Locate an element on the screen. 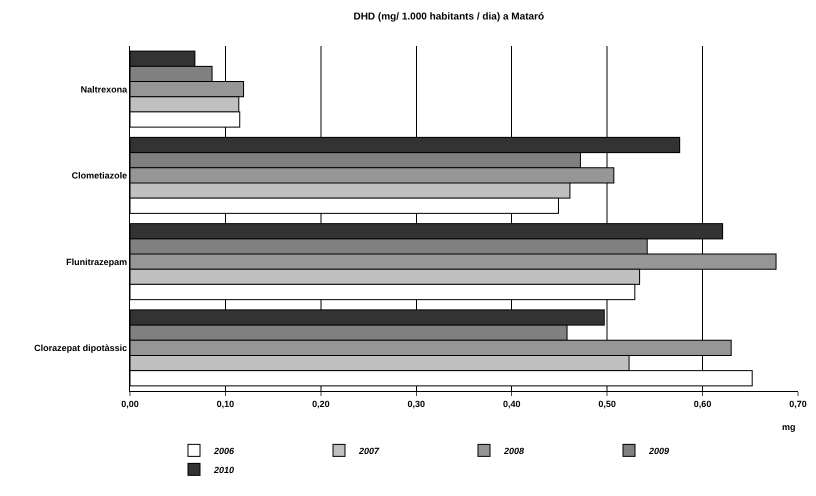 This screenshot has height=496, width=816. x-axis-title: mg is located at coordinates (789, 427).